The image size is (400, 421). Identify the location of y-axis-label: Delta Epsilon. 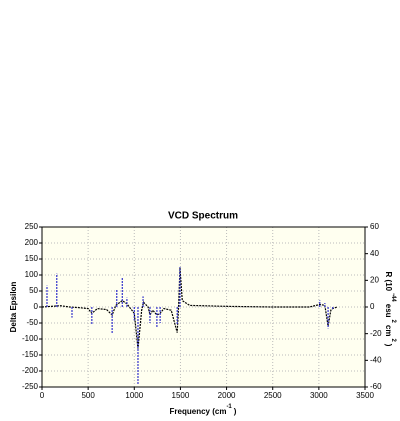
(13, 307).